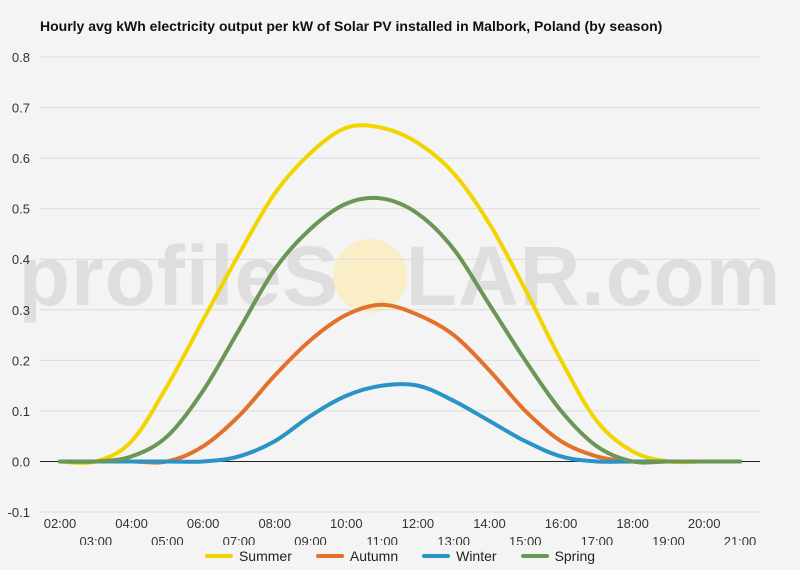 This screenshot has width=800, height=570. What do you see at coordinates (382, 539) in the screenshot?
I see `x-tick-label: 11:00` at bounding box center [382, 539].